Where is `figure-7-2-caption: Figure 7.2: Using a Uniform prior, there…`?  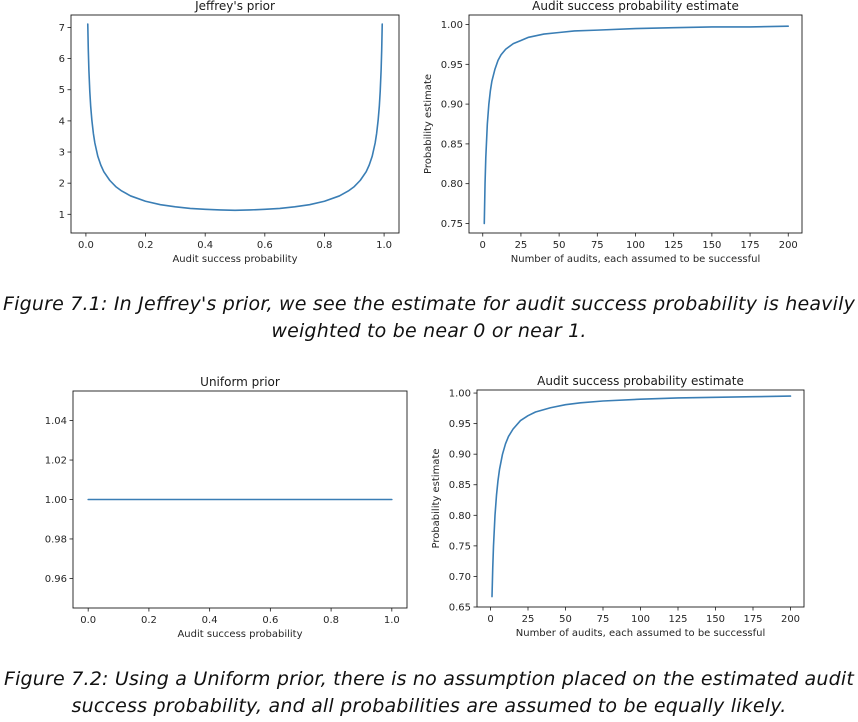 figure-7-2-caption: Figure 7.2: Using a Uniform prior, there… is located at coordinates (429, 692).